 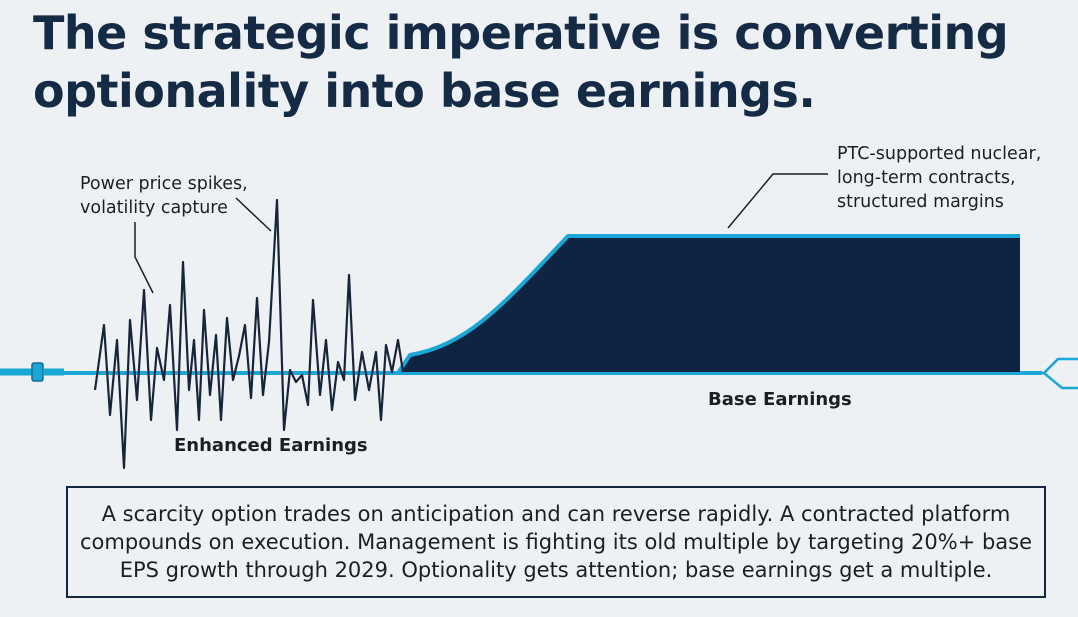 What do you see at coordinates (780, 399) in the screenshot?
I see `base-earnings-label: Base Earnings` at bounding box center [780, 399].